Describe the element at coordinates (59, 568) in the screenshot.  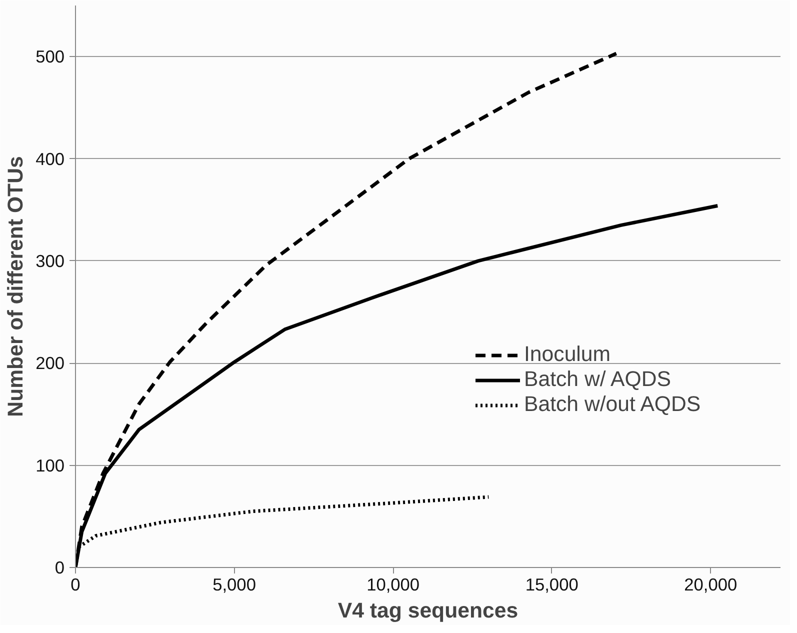
I see `y-tick-label: 0` at that location.